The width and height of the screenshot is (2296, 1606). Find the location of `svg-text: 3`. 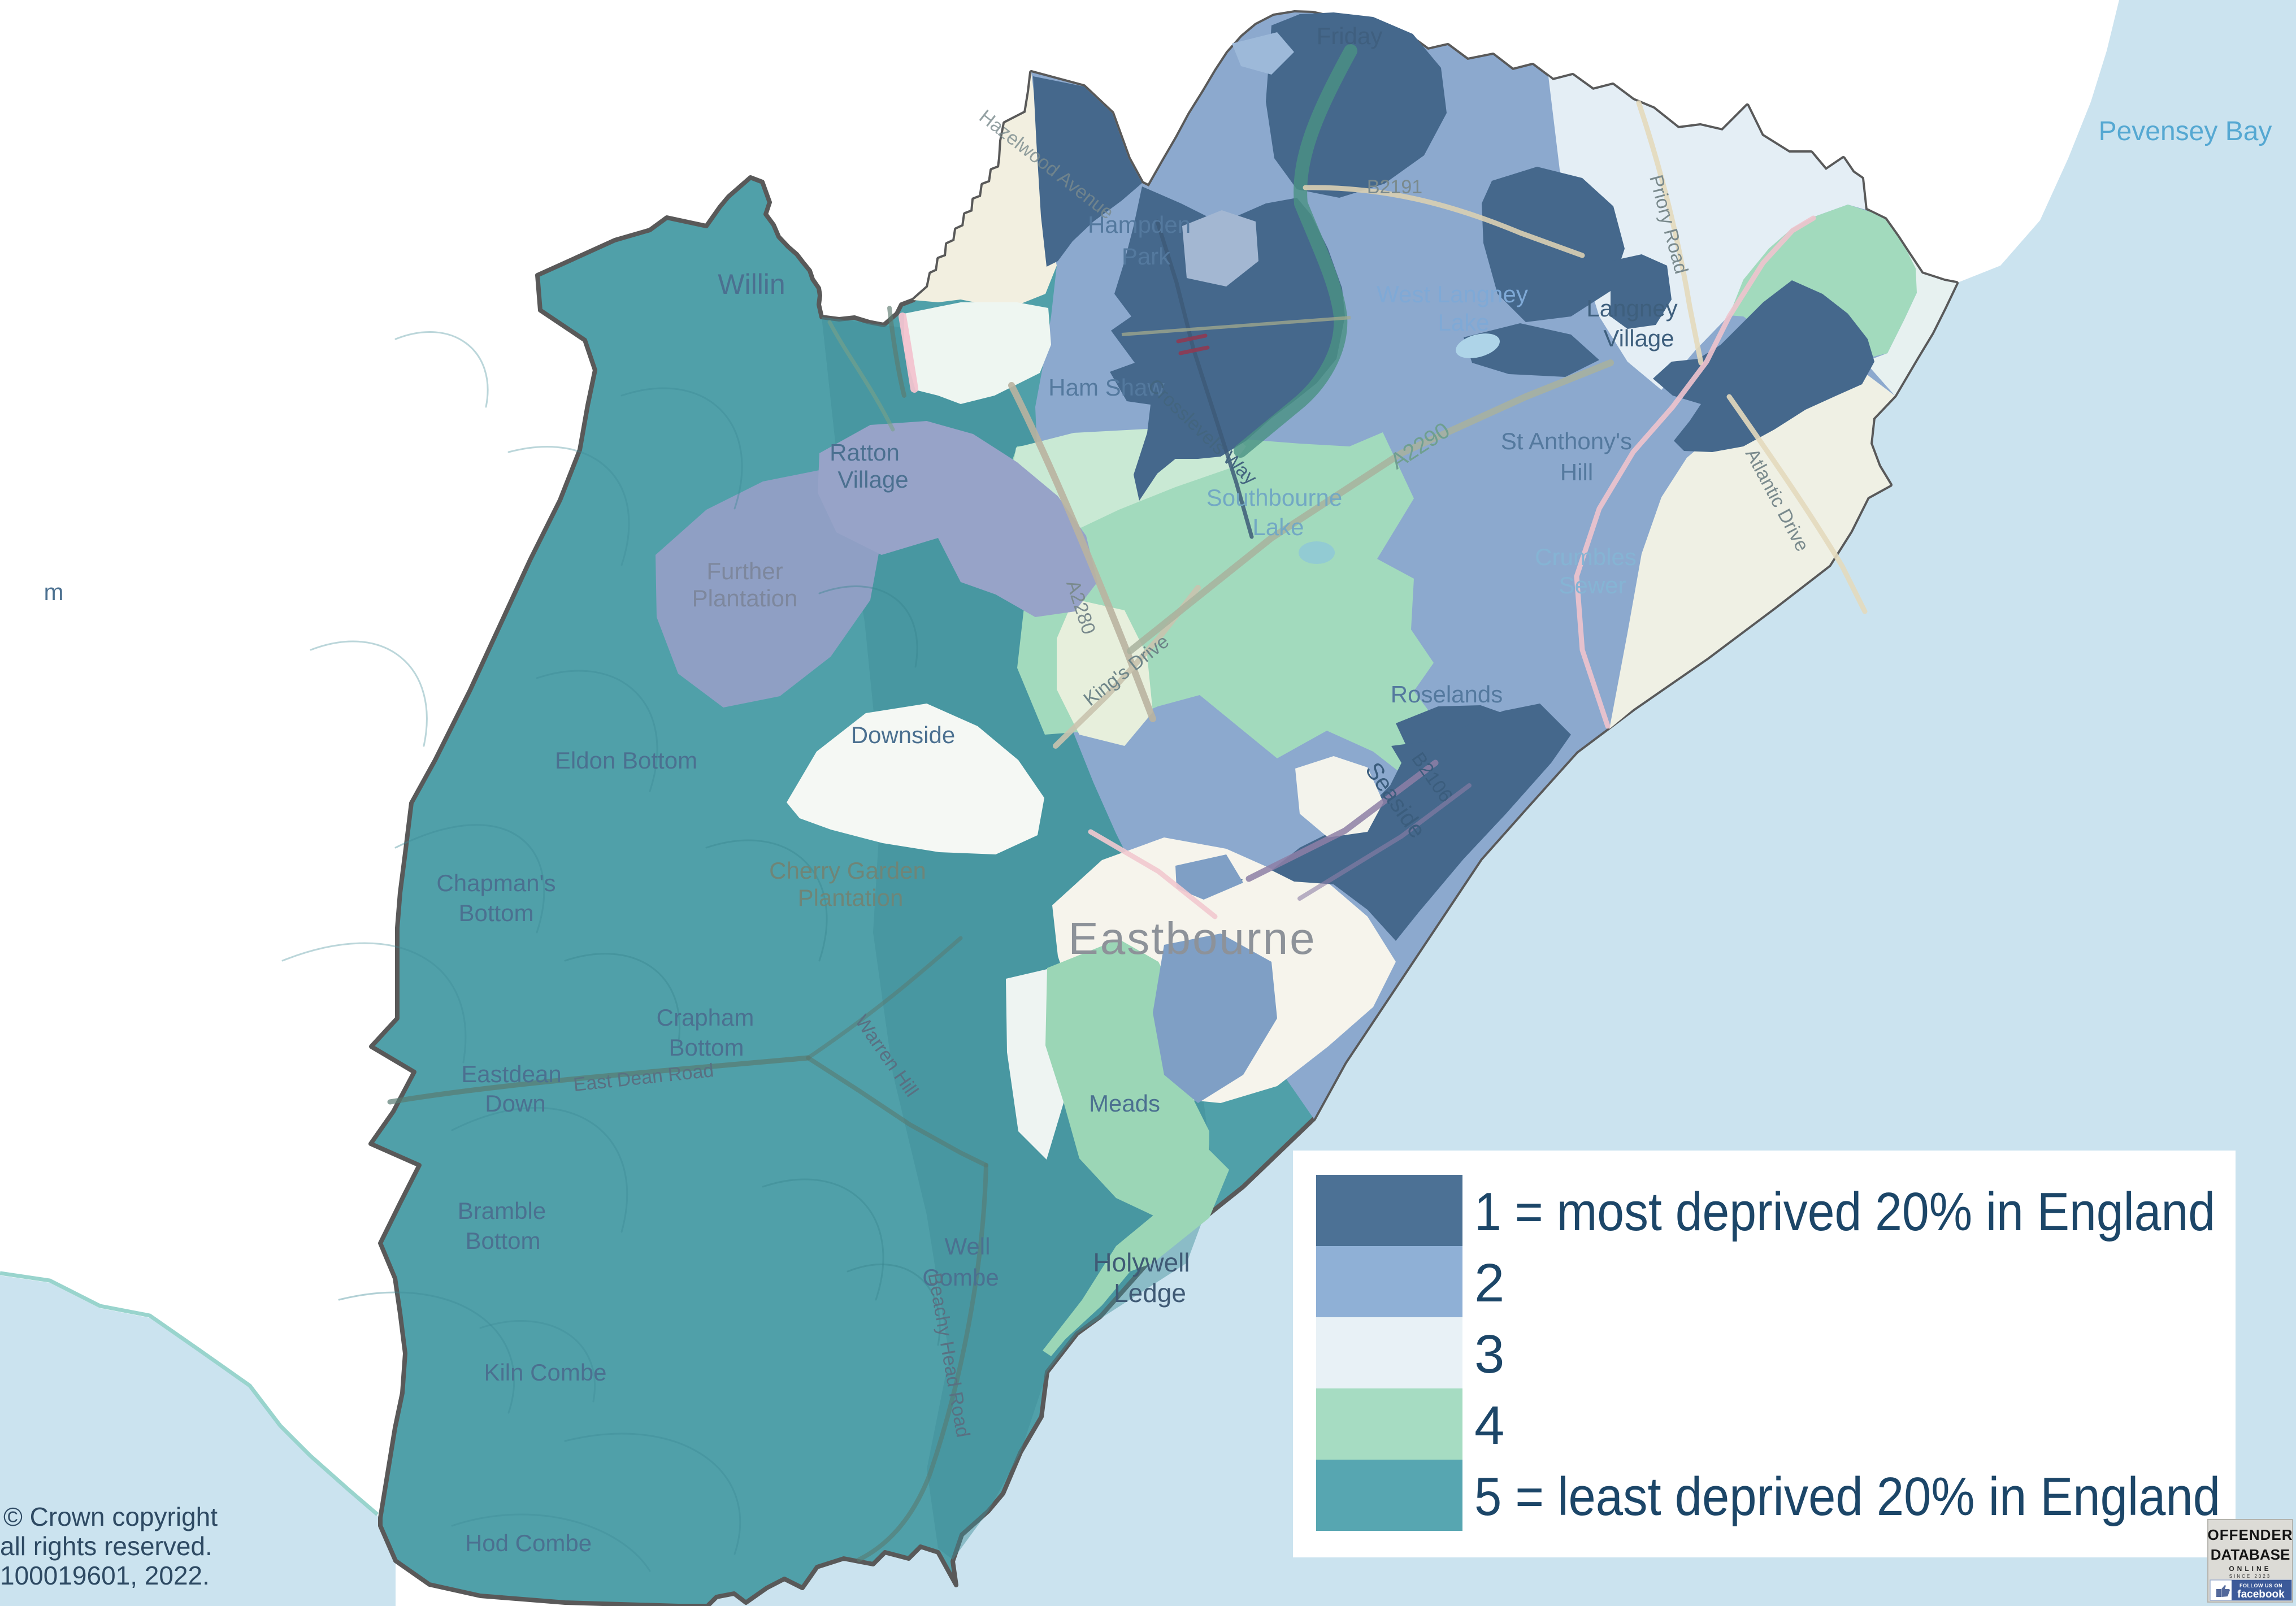

svg-text: 3 is located at coordinates (1489, 1354).